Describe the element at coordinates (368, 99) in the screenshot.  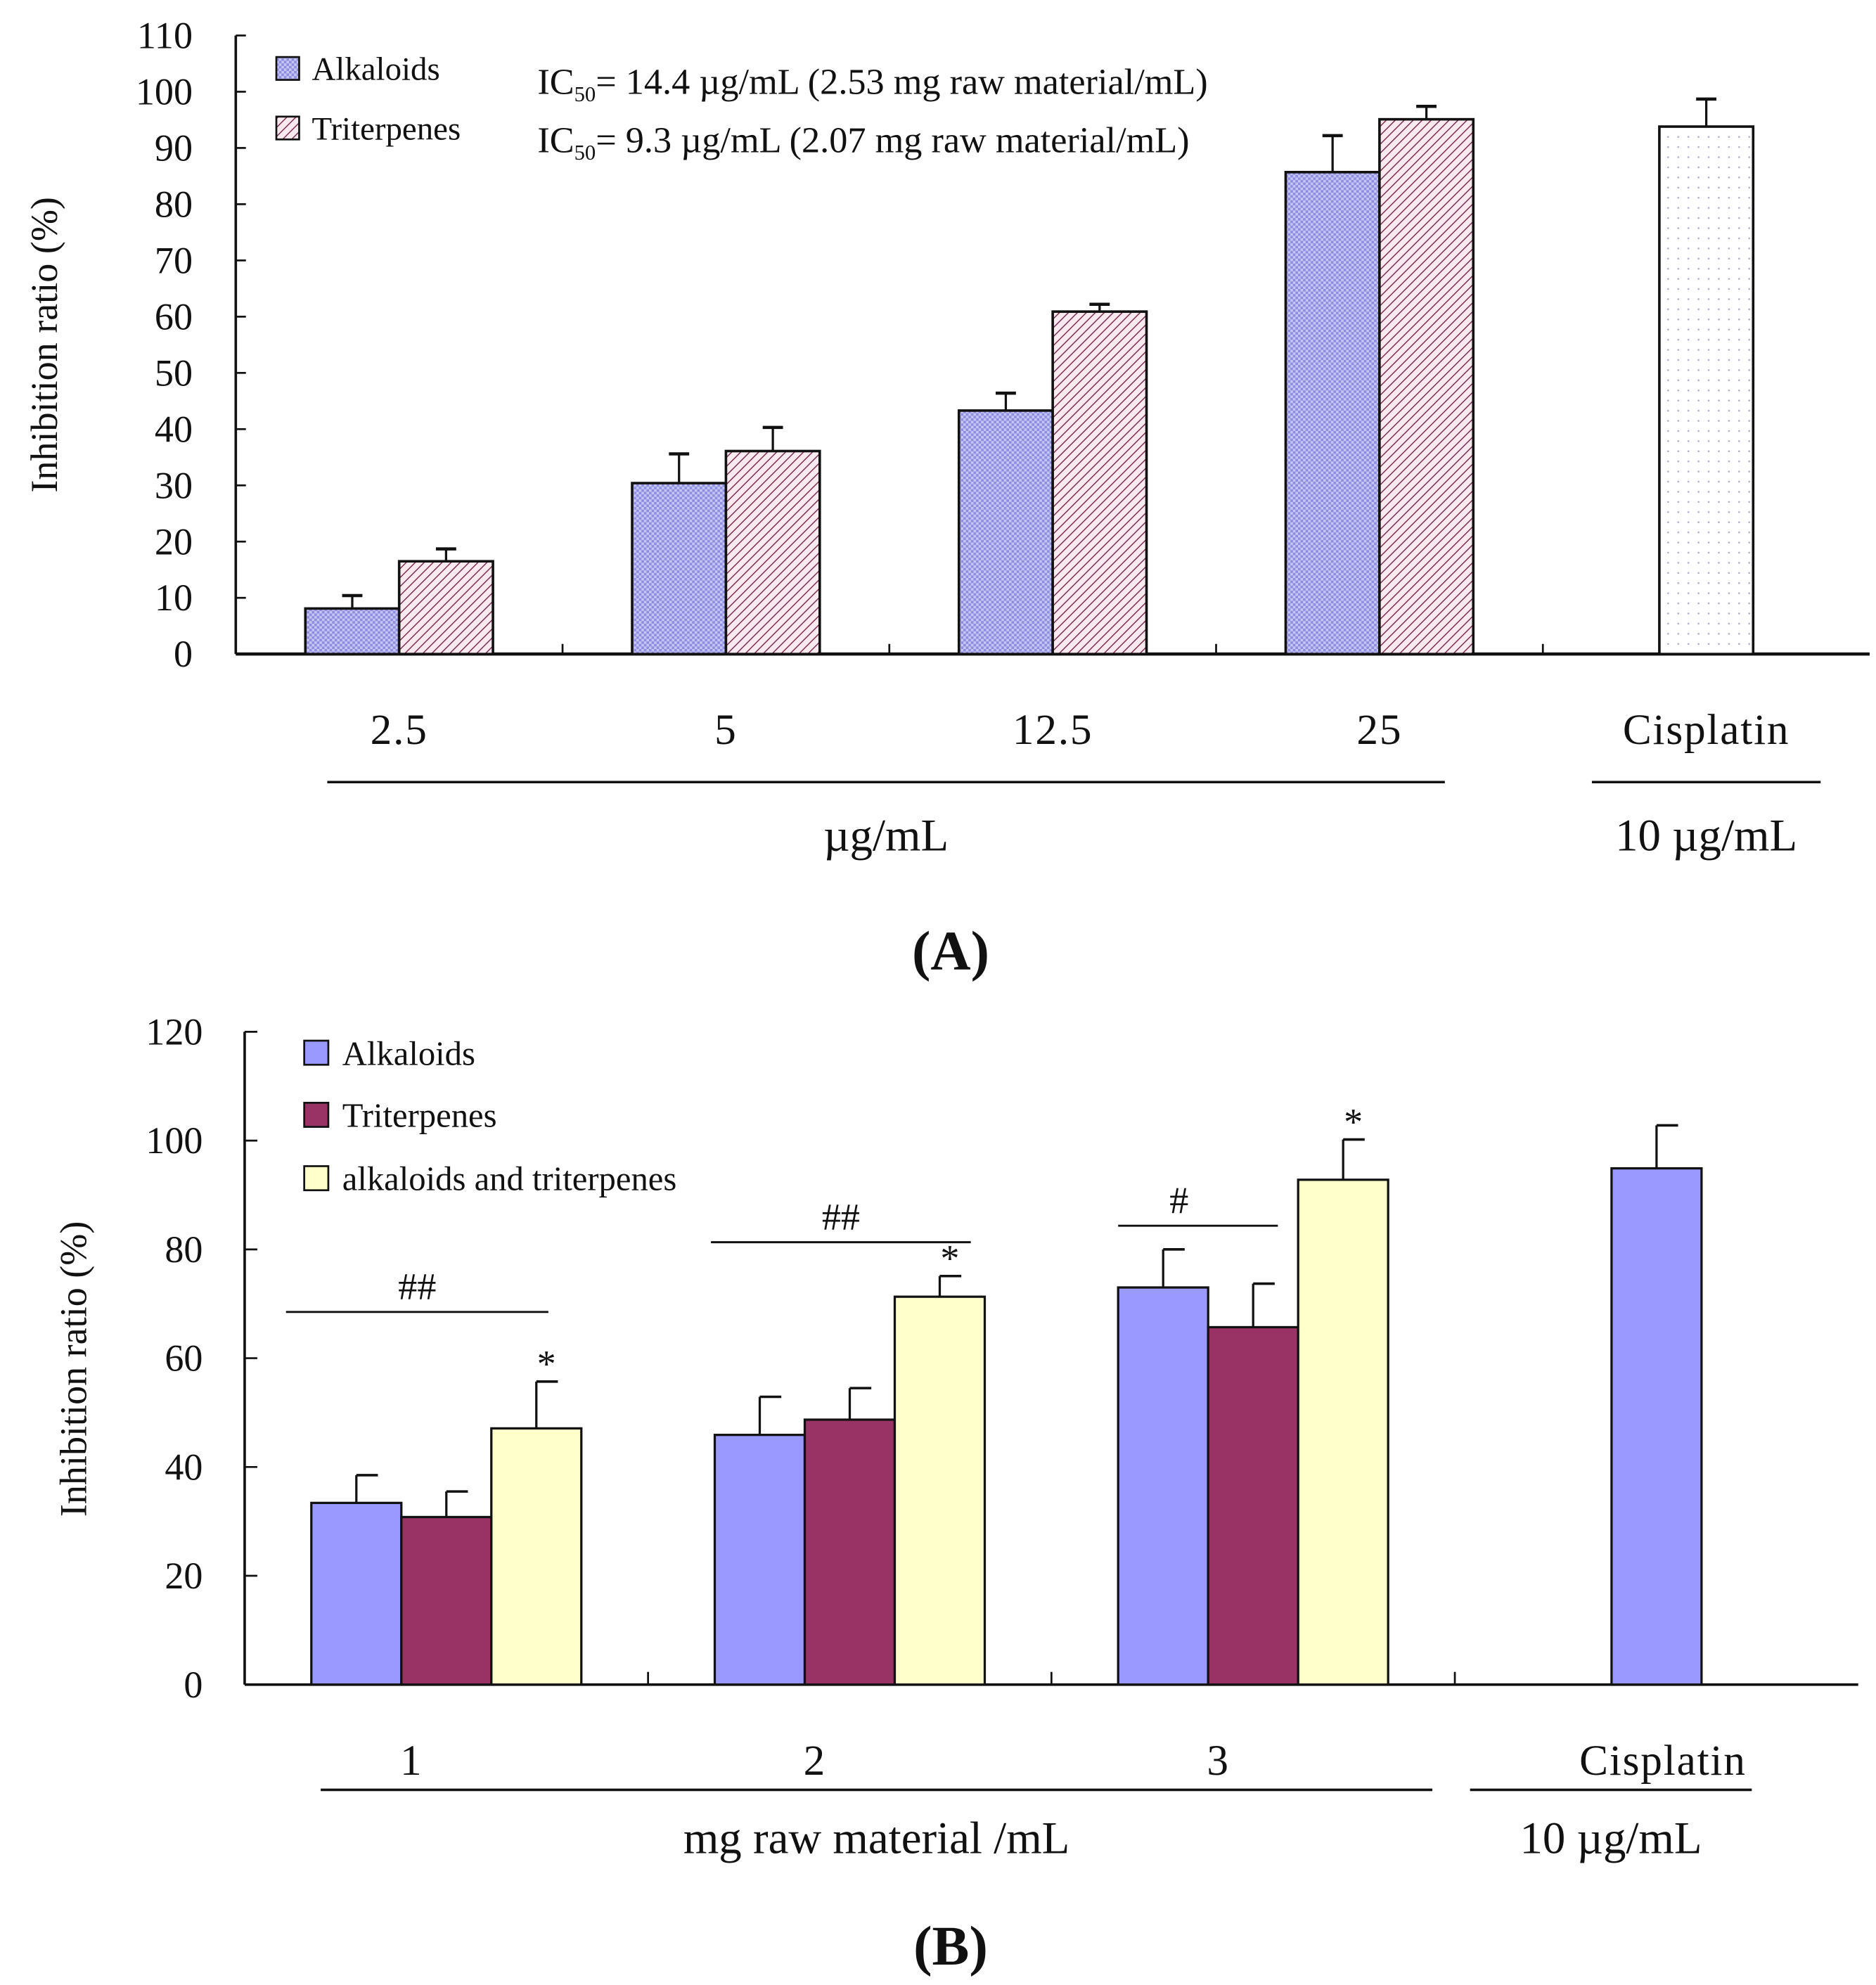
I see `legend-a: Alkaloids Triterpenes` at that location.